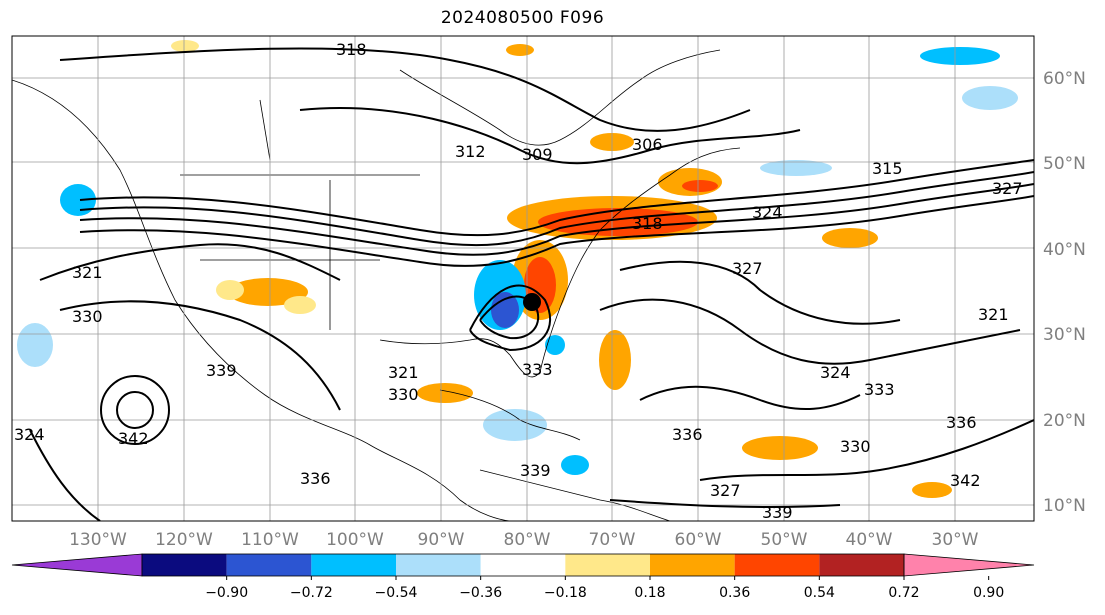  Describe the element at coordinates (470, 151) in the screenshot. I see `contour-label: 312` at that location.